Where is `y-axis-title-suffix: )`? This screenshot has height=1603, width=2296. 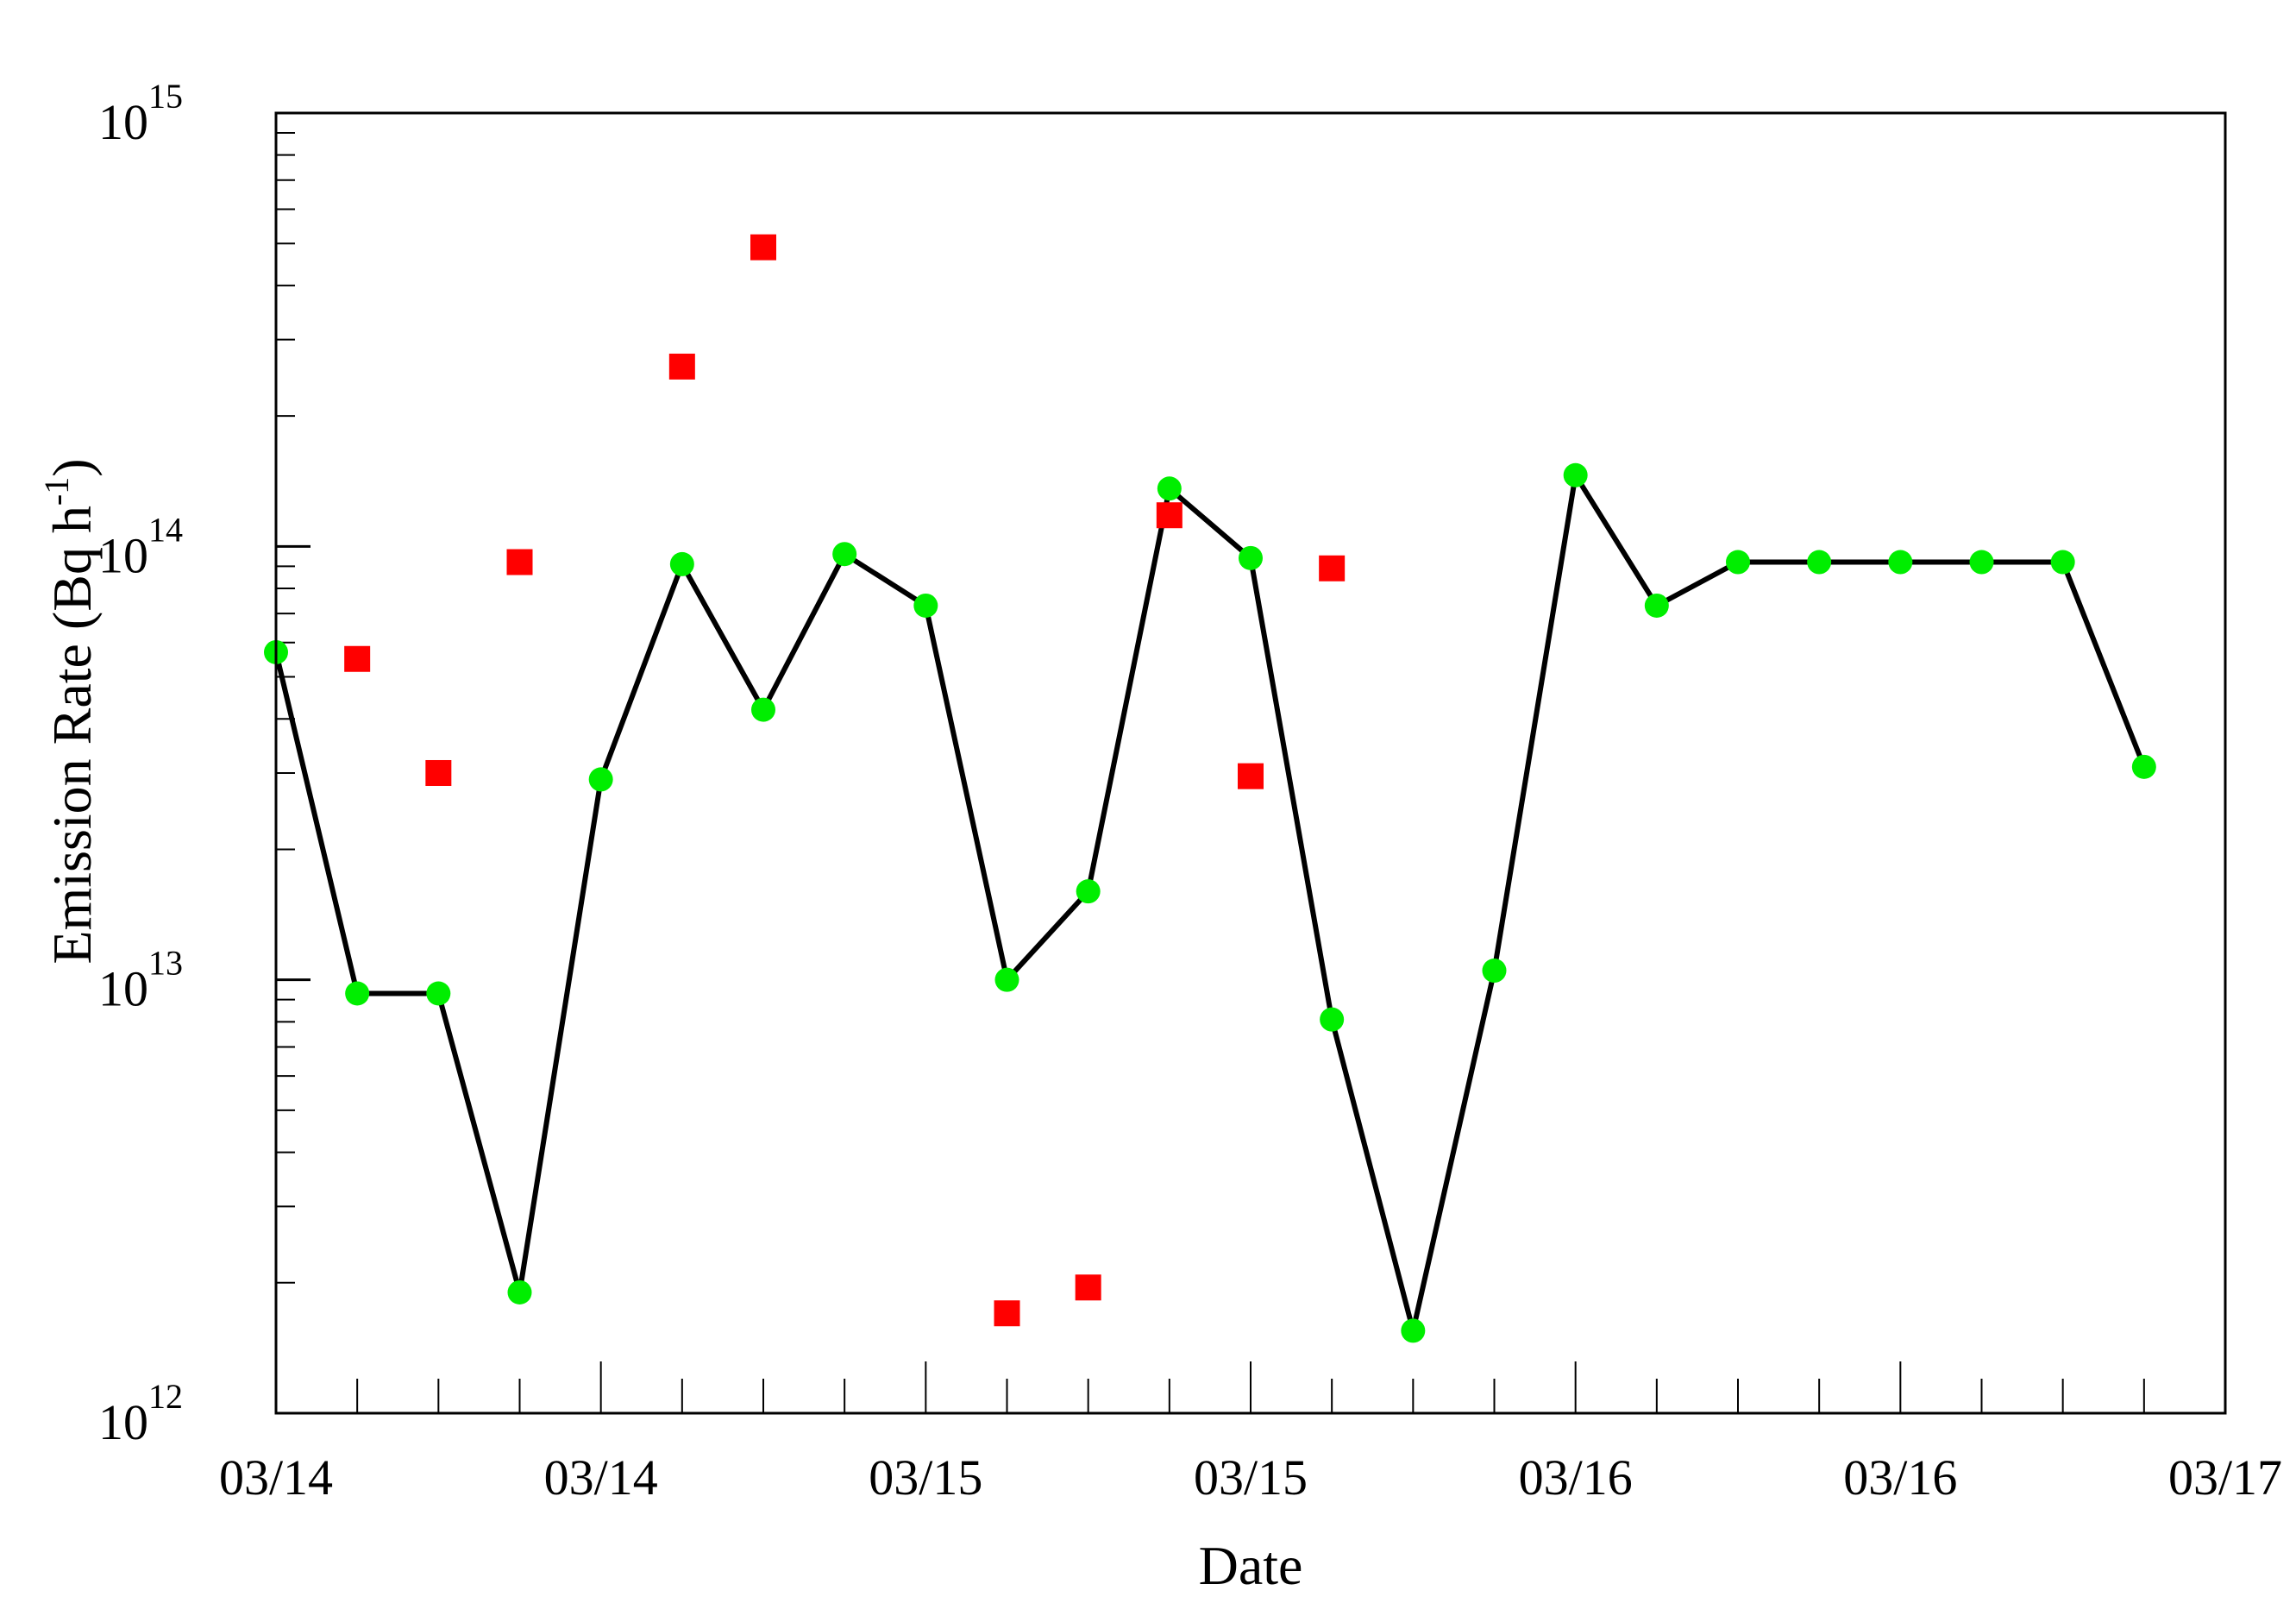
y-axis-title-suffix: ) is located at coordinates (72, 467).